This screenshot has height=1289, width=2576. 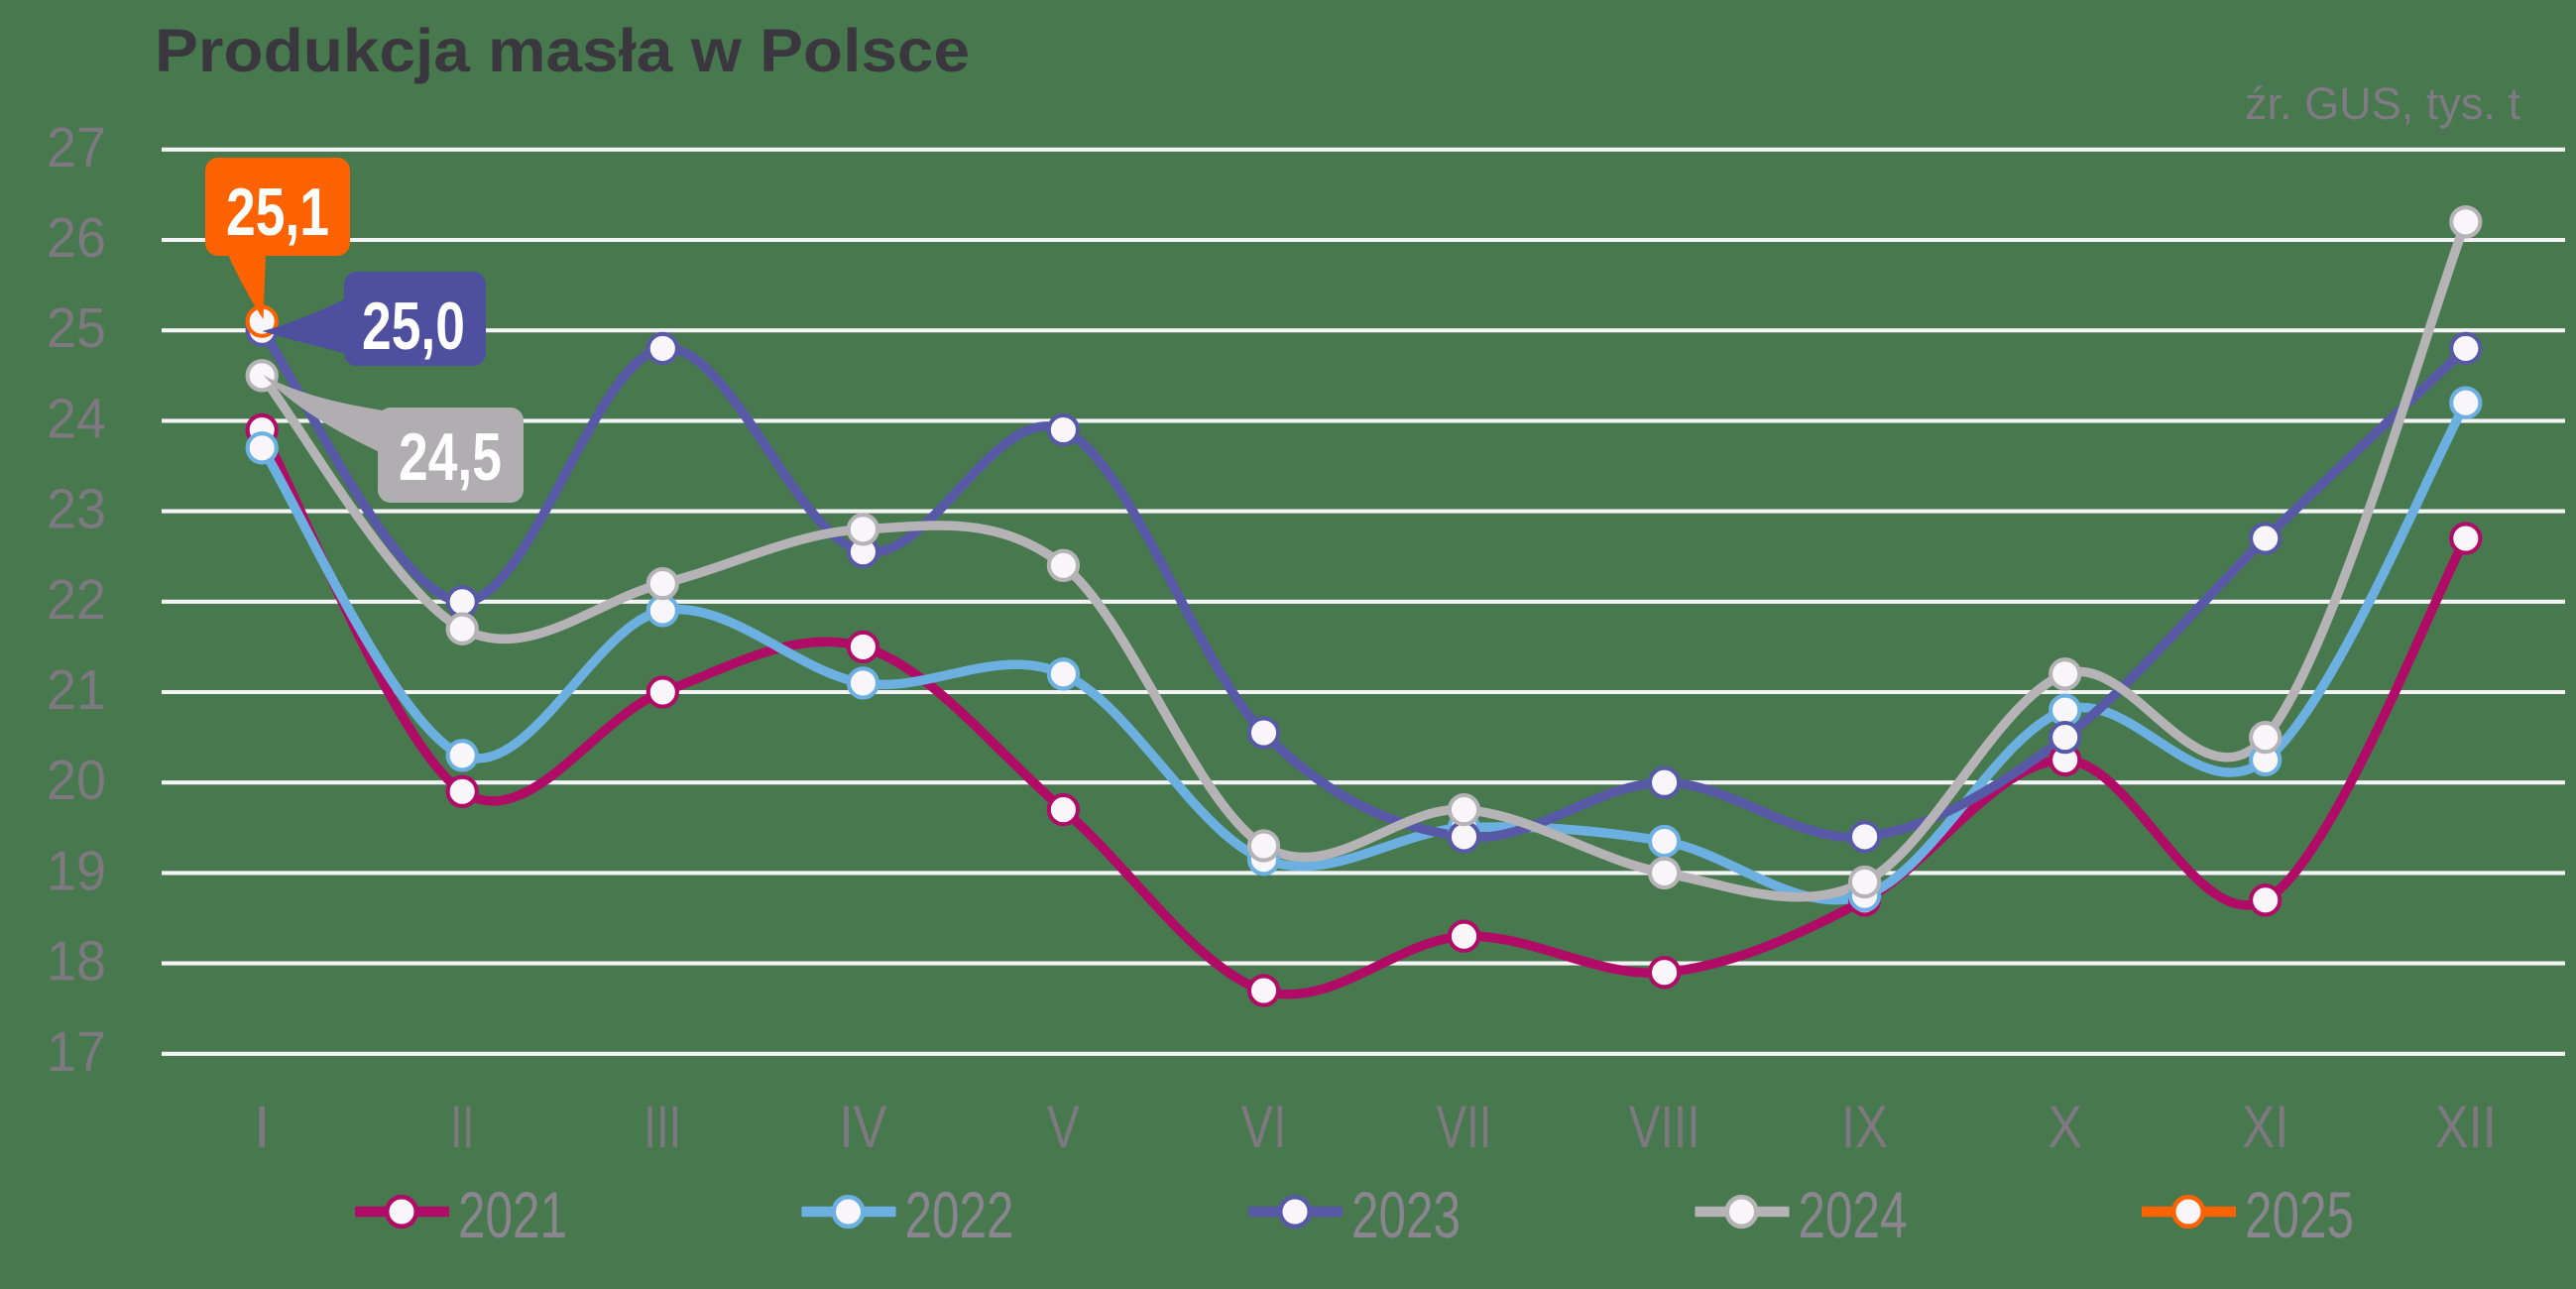 I want to click on svg-text: I, so click(x=263, y=1127).